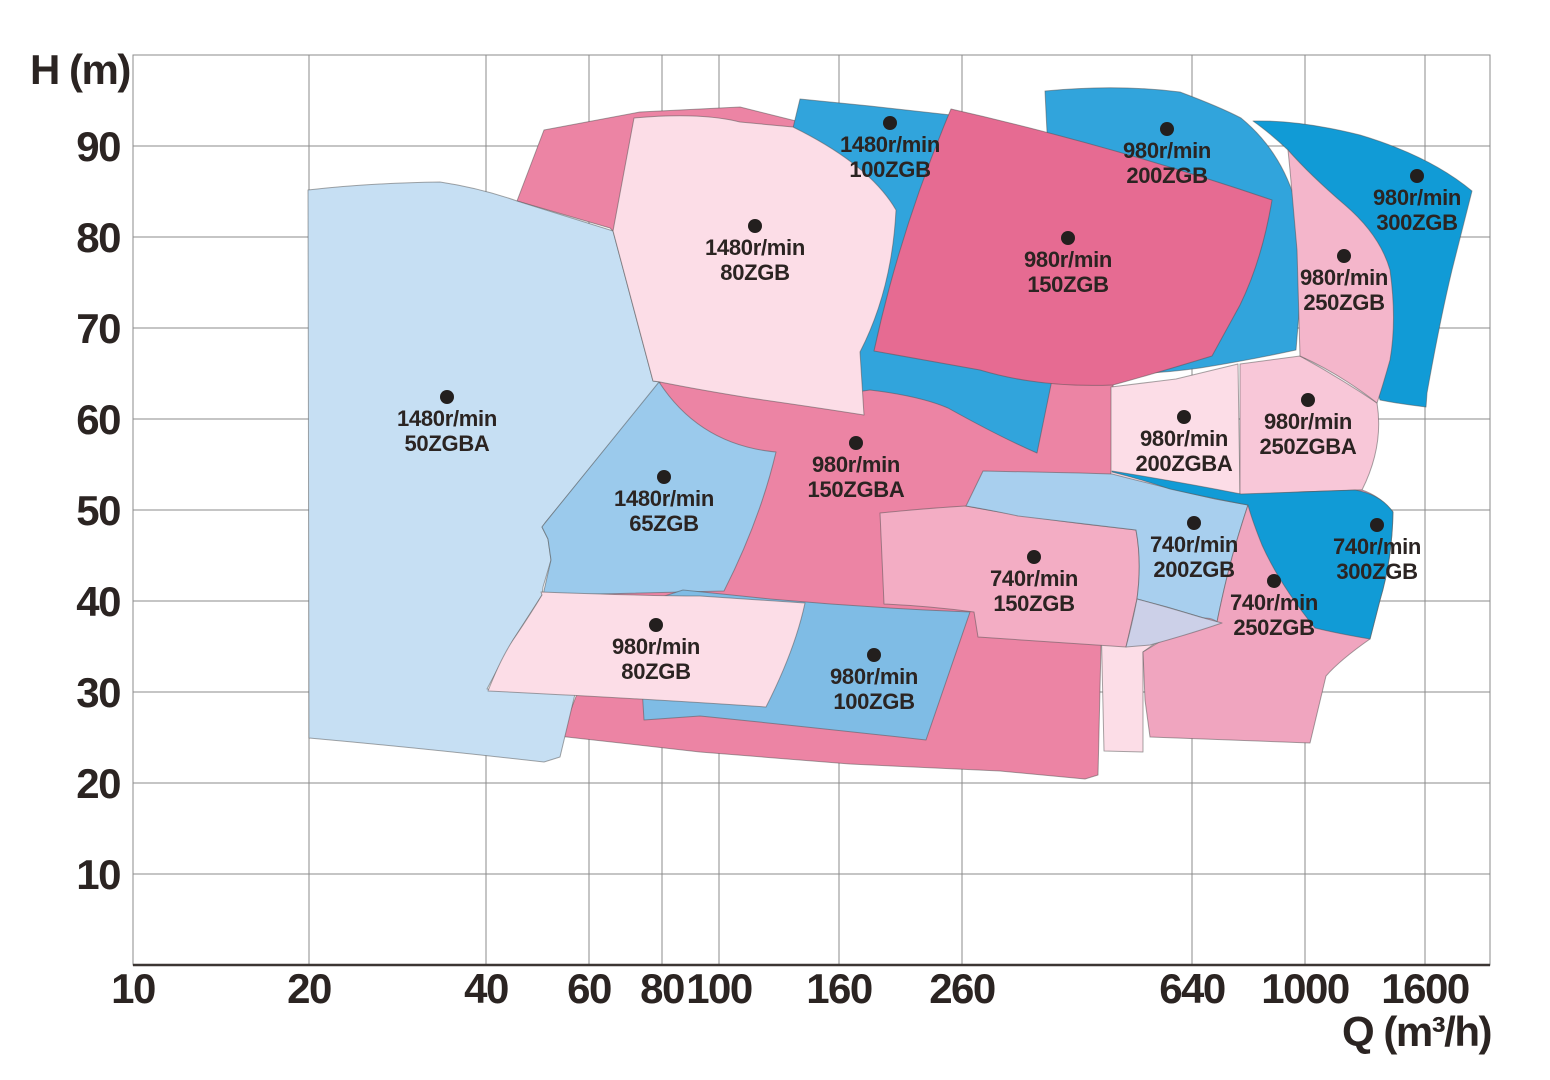  I want to click on svg-text: 30, so click(98, 692).